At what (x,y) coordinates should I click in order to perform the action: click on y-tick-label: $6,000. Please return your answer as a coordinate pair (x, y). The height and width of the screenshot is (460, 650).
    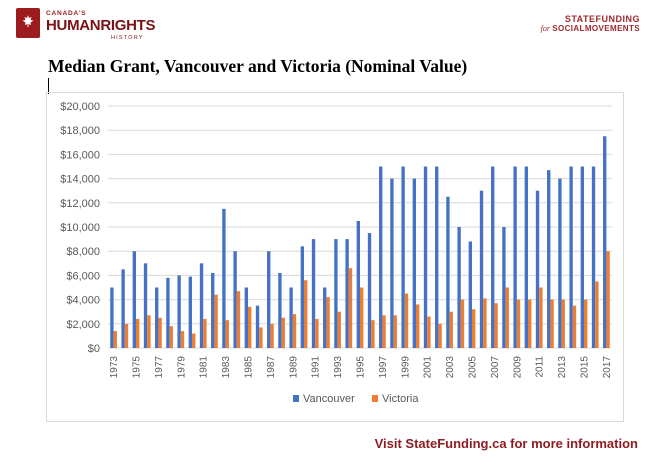
    Looking at the image, I should click on (83, 276).